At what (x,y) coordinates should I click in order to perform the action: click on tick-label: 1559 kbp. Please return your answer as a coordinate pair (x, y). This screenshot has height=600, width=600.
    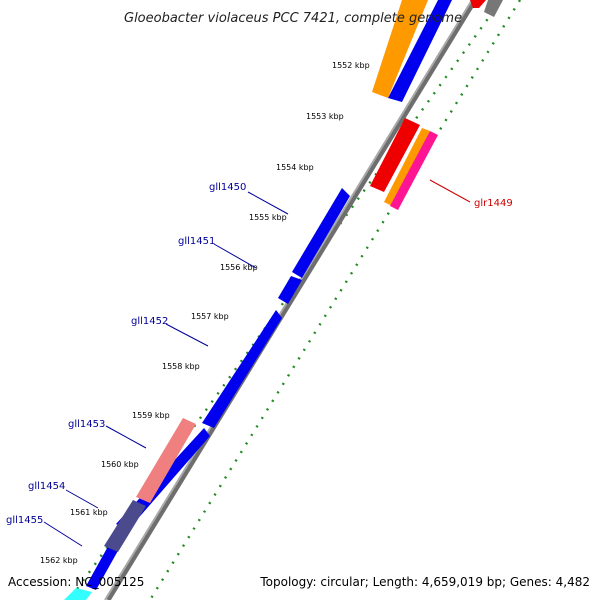
    Looking at the image, I should click on (151, 415).